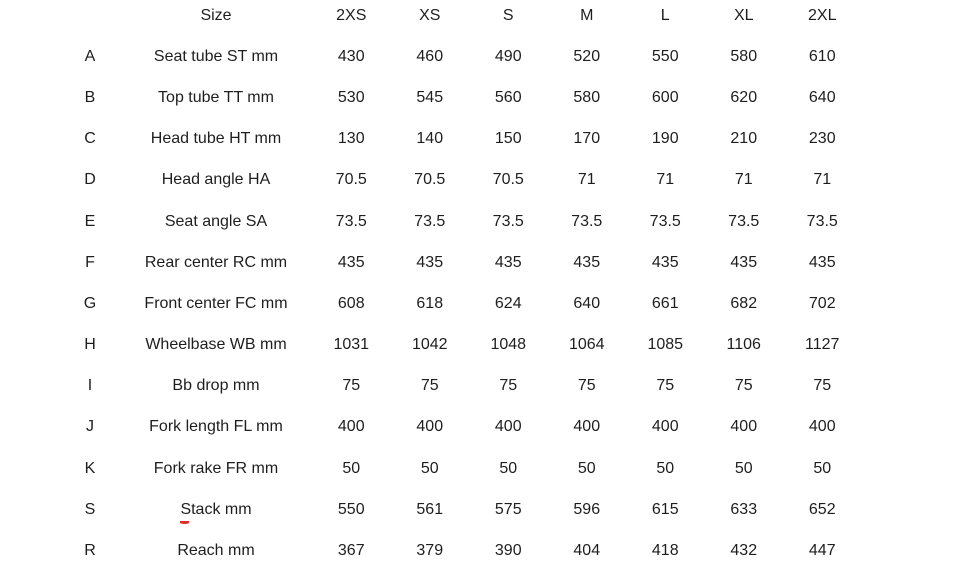  Describe the element at coordinates (822, 15) in the screenshot. I see `column-header: 2XL` at that location.